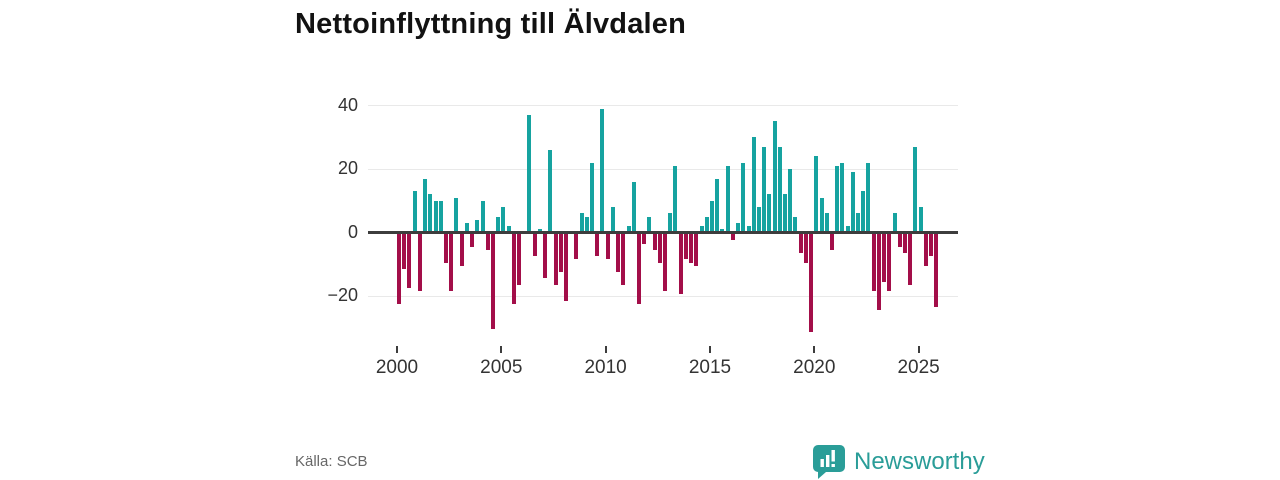  Describe the element at coordinates (814, 367) in the screenshot. I see `x-axis-tick-label: 2020` at that location.